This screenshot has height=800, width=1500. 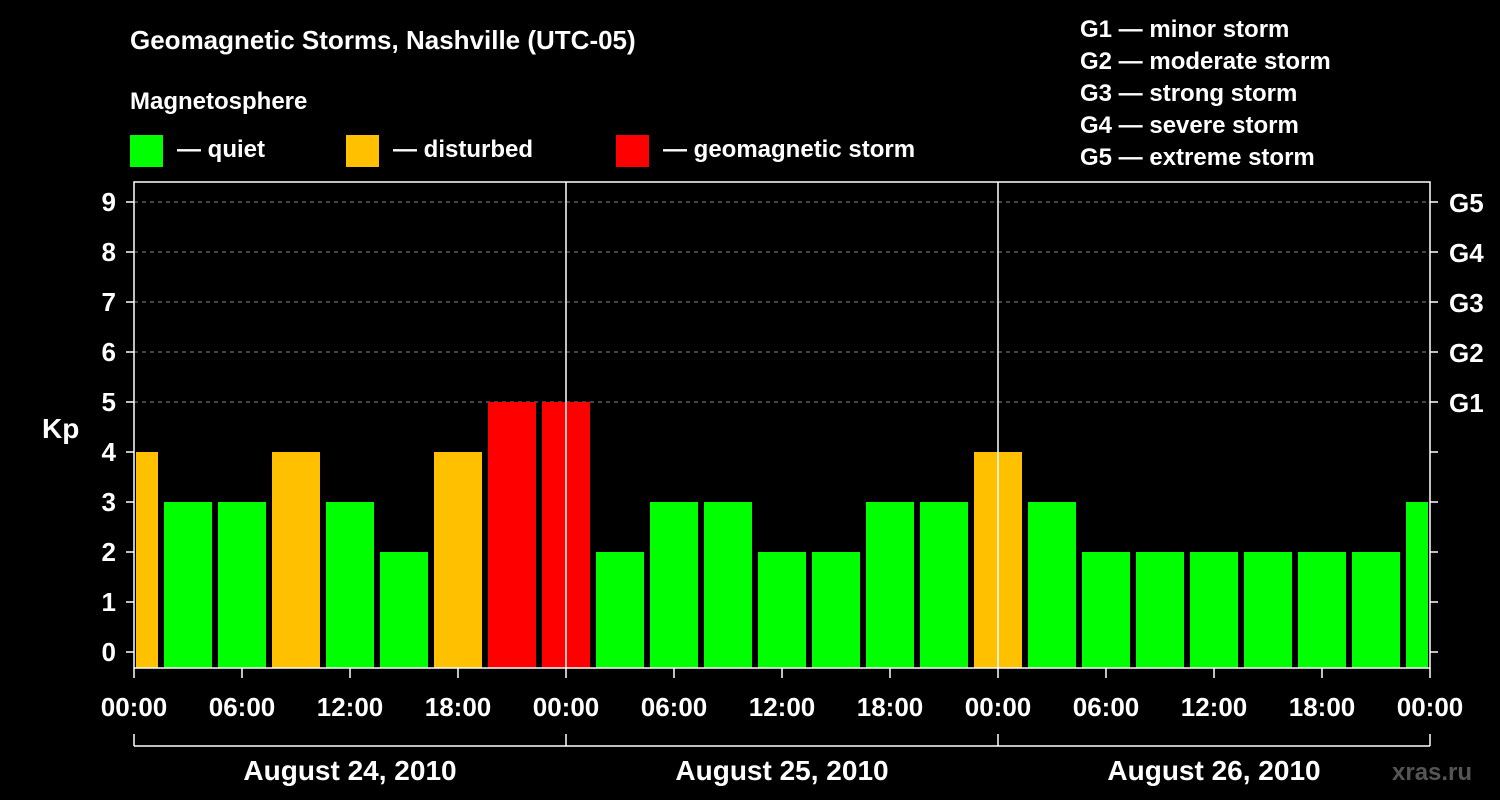 What do you see at coordinates (242, 707) in the screenshot?
I see `x-tick-label-1: 06:00` at bounding box center [242, 707].